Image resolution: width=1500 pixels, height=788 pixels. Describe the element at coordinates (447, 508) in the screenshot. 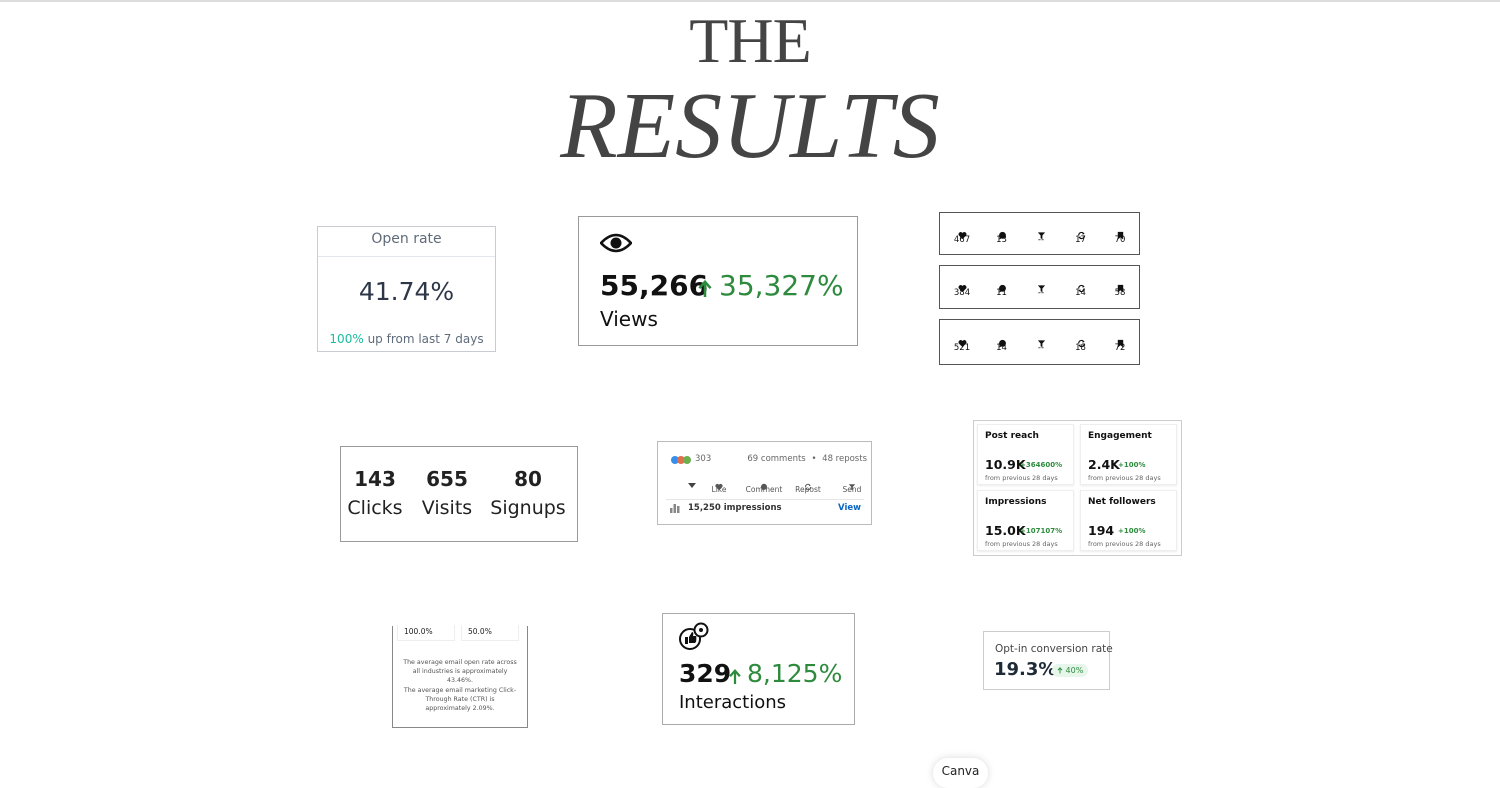

I see `funnel-label: Visits` at that location.